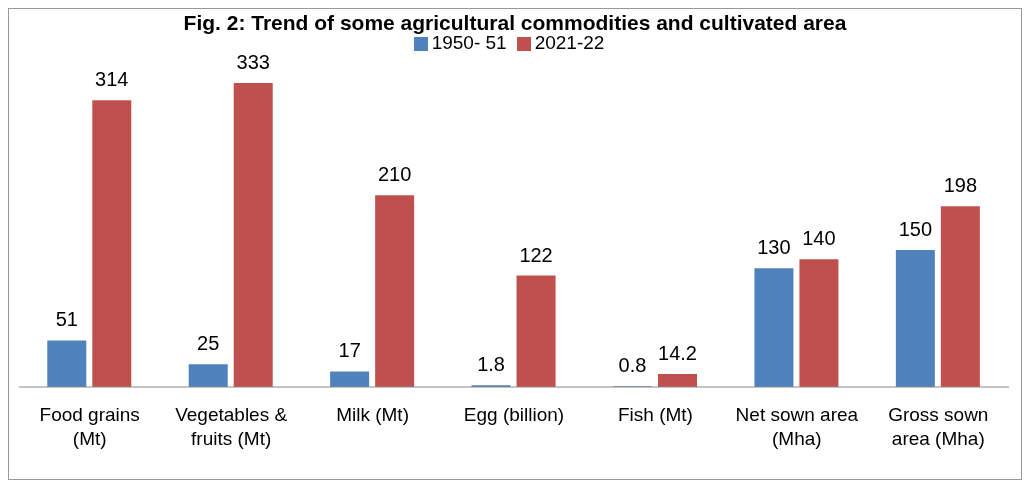 This screenshot has height=486, width=1029. What do you see at coordinates (469, 42) in the screenshot?
I see `legend-label: 1950- 51` at bounding box center [469, 42].